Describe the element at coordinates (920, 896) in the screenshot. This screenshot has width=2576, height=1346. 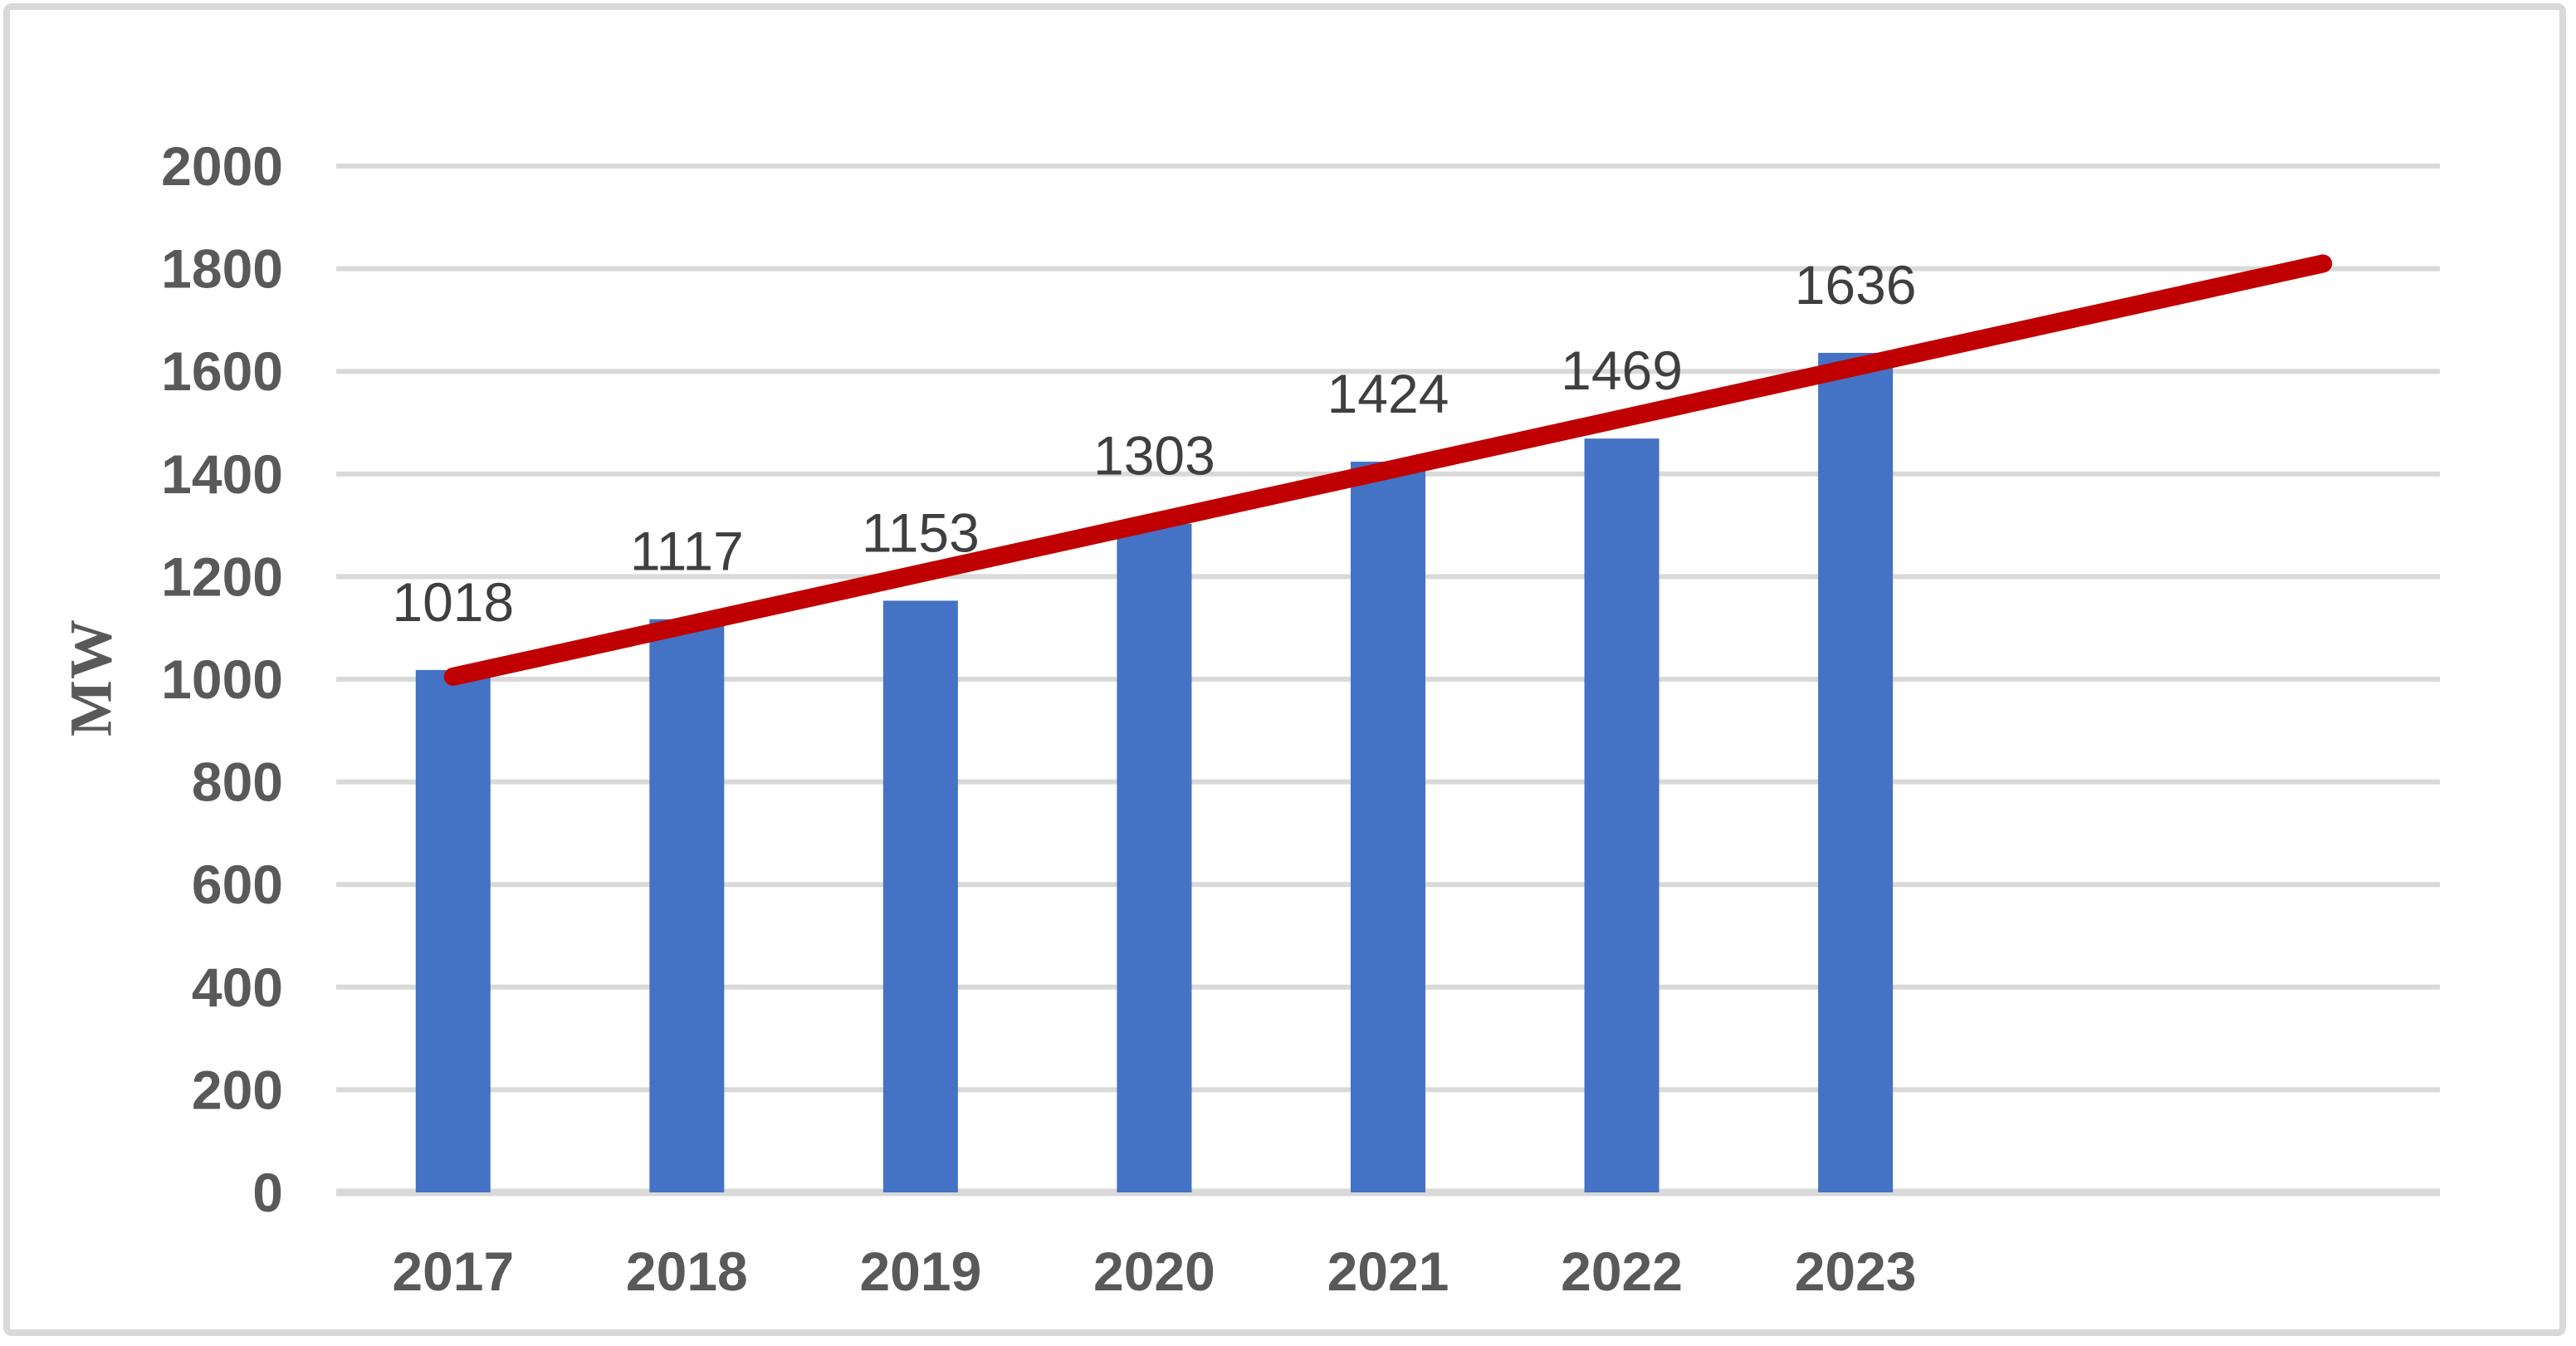
I see `bar-2019` at that location.